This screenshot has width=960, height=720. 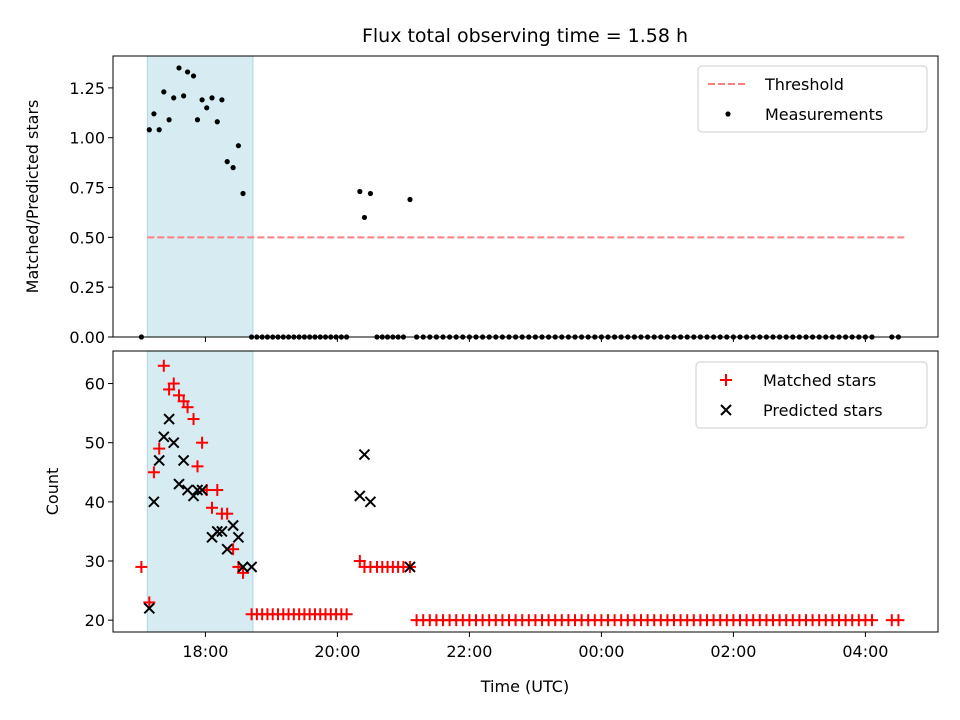 I want to click on x-tick-label: 20:00, so click(x=337, y=651).